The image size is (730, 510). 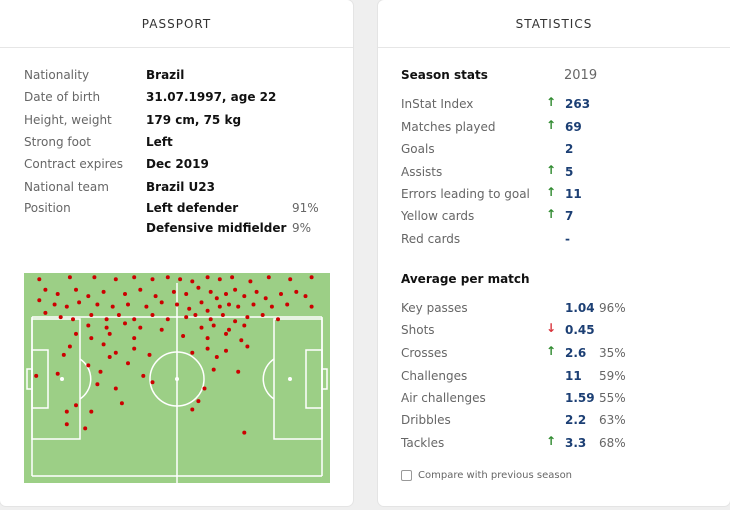 What do you see at coordinates (444, 75) in the screenshot?
I see `season-stats-heading: Season stats` at bounding box center [444, 75].